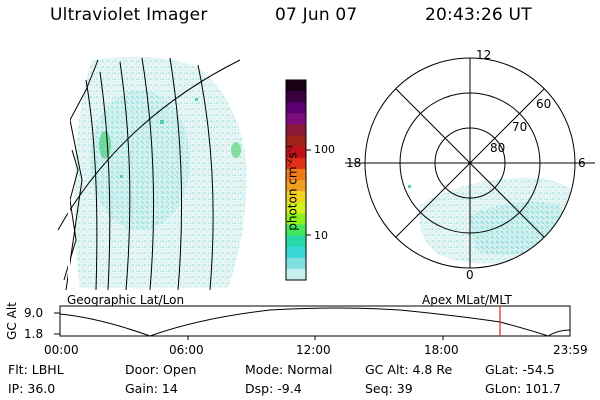 Image resolution: width=600 pixels, height=400 pixels. I want to click on colorbar-tick-100: 100, so click(324, 149).